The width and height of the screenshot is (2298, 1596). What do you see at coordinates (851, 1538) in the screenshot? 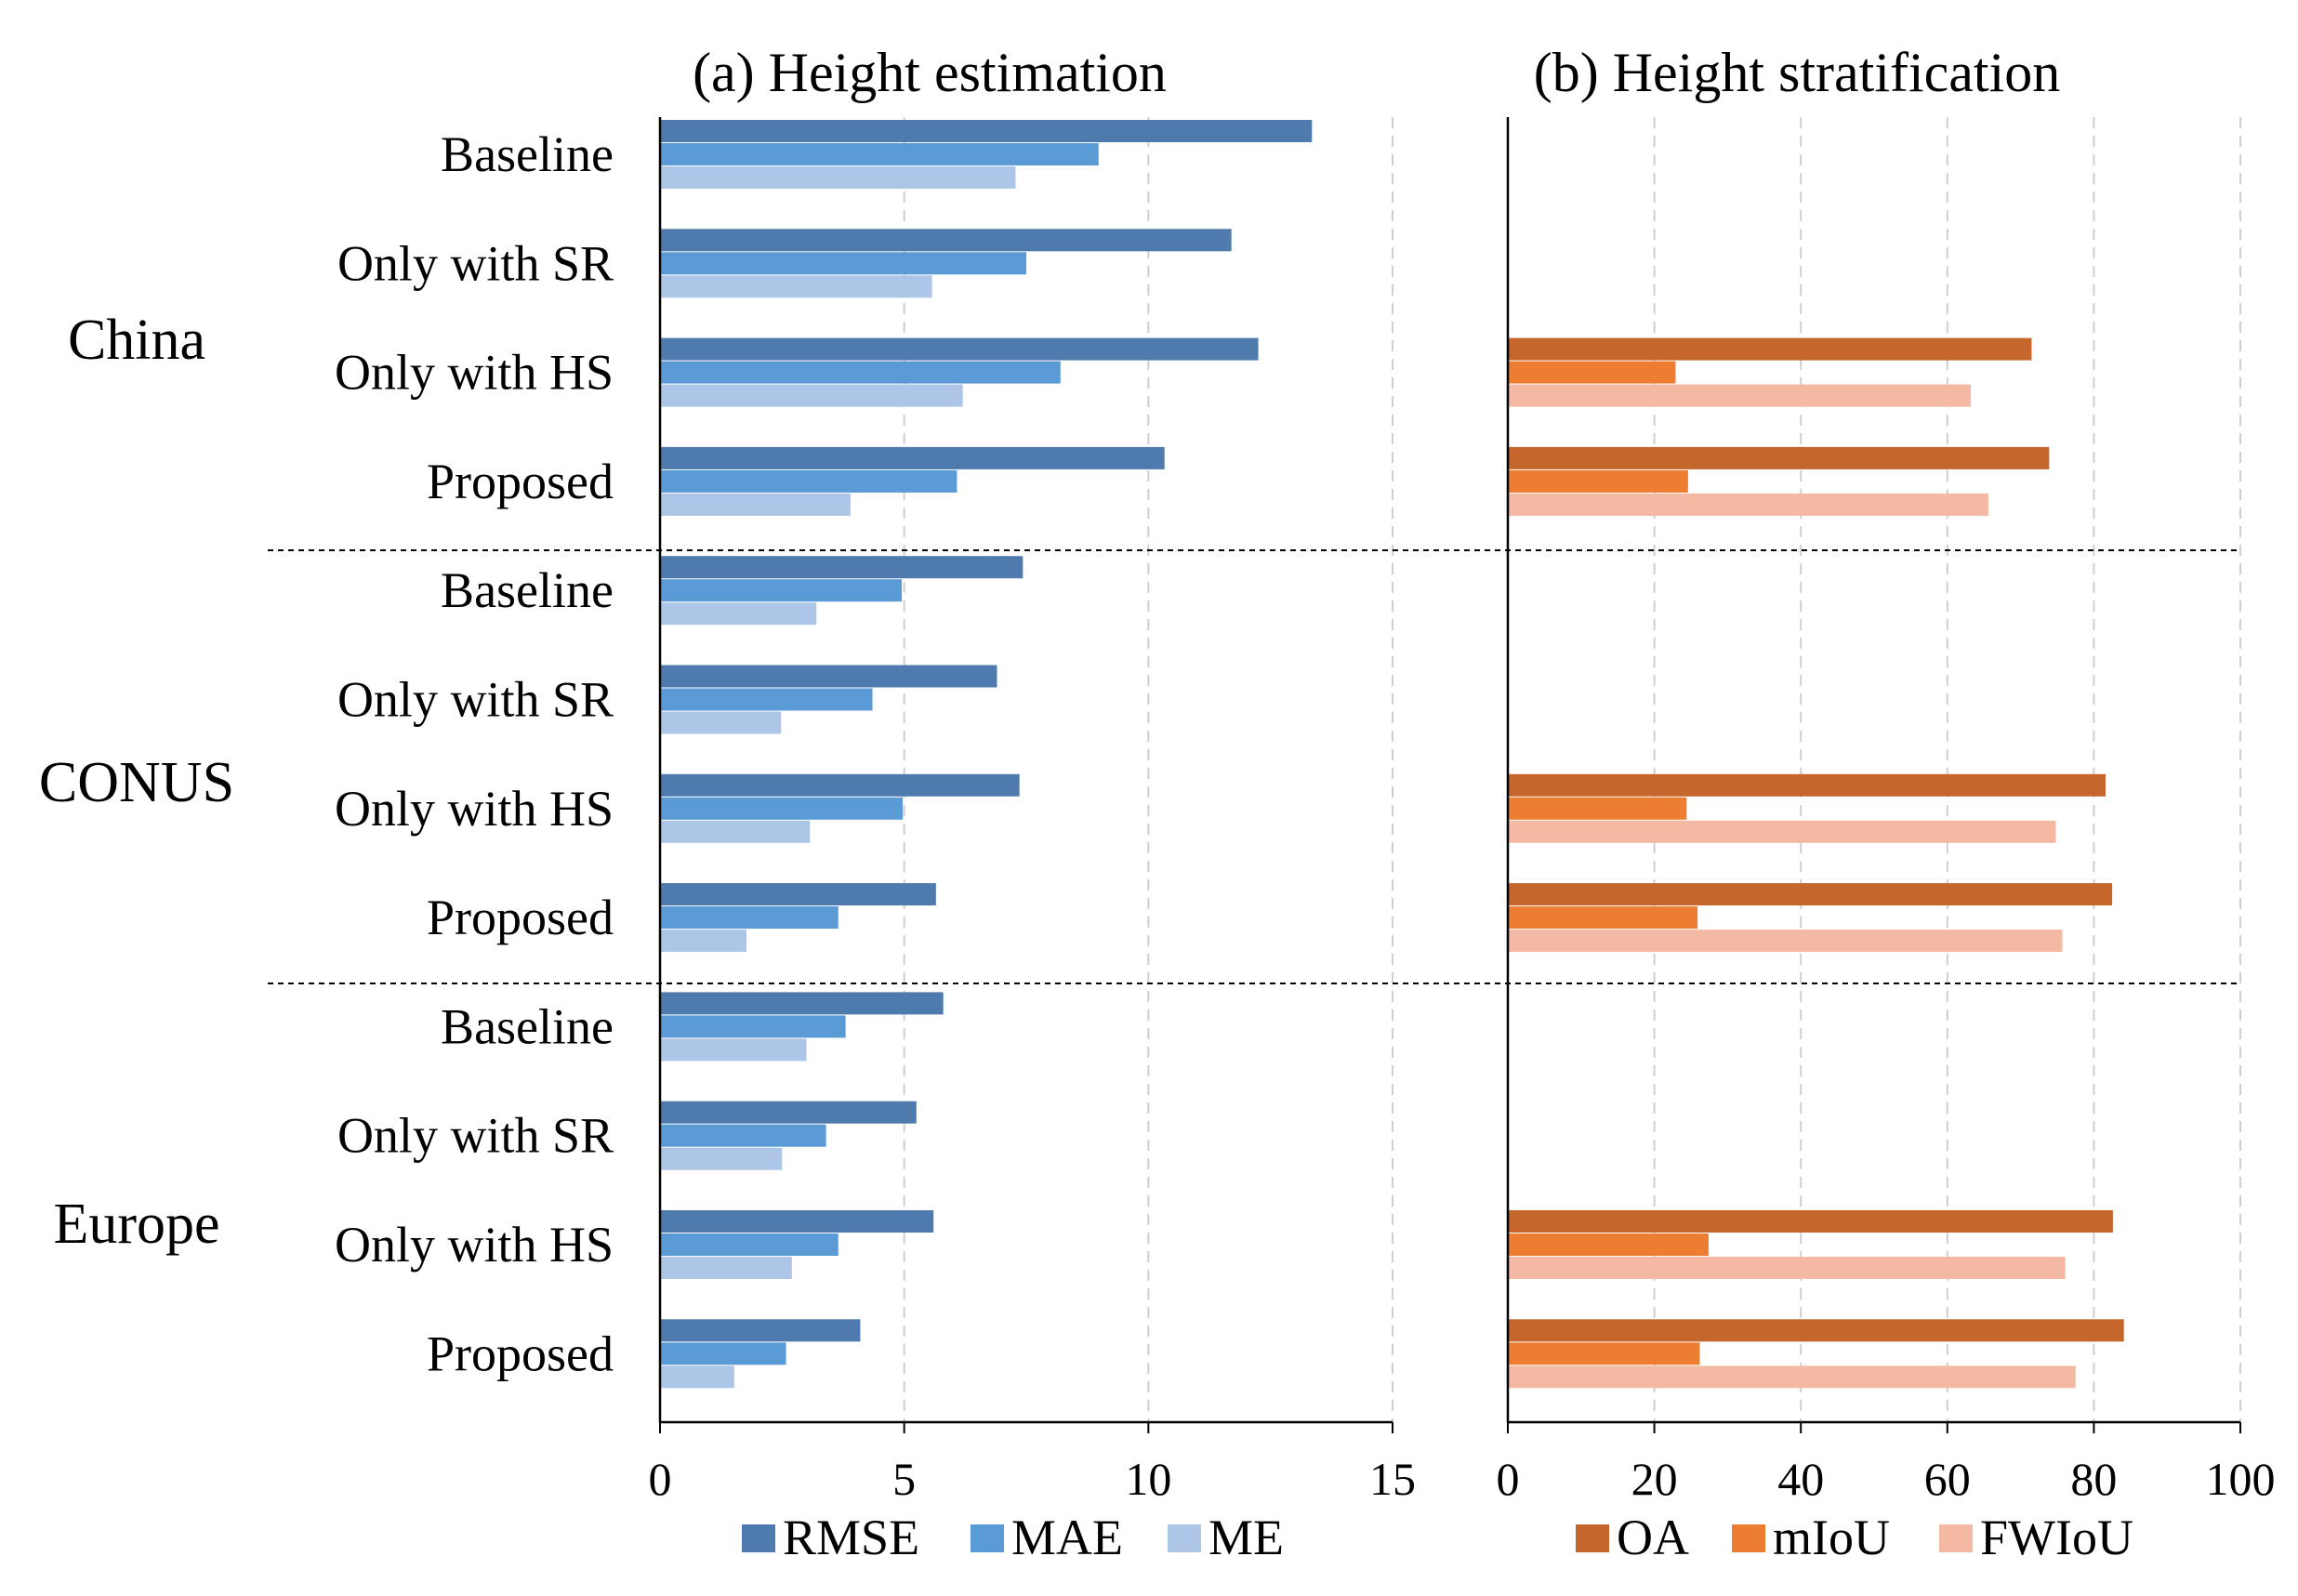
I see `legend-label-rmse: RMSE` at bounding box center [851, 1538].